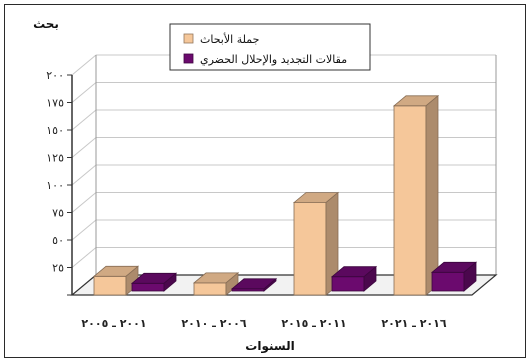  What do you see at coordinates (213, 323) in the screenshot?
I see `x-tick-label: ٢٠٠٦ ـ ٢٠١٠` at bounding box center [213, 323].